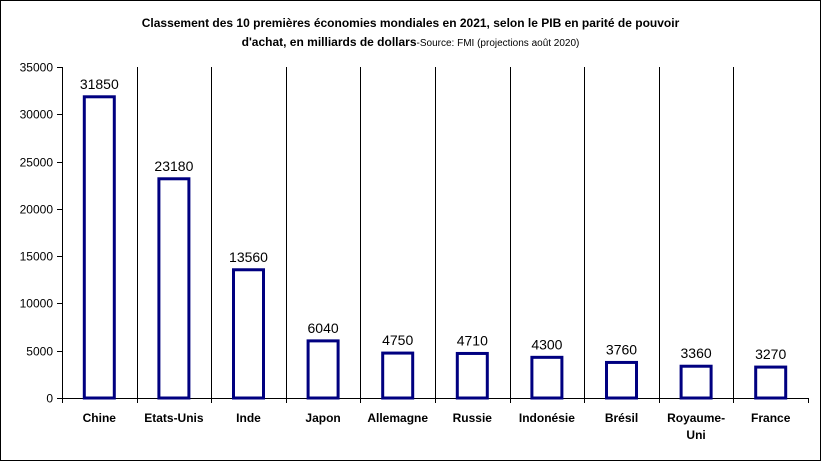 The width and height of the screenshot is (821, 461). Describe the element at coordinates (397, 418) in the screenshot. I see `category-label: Allemagne` at that location.